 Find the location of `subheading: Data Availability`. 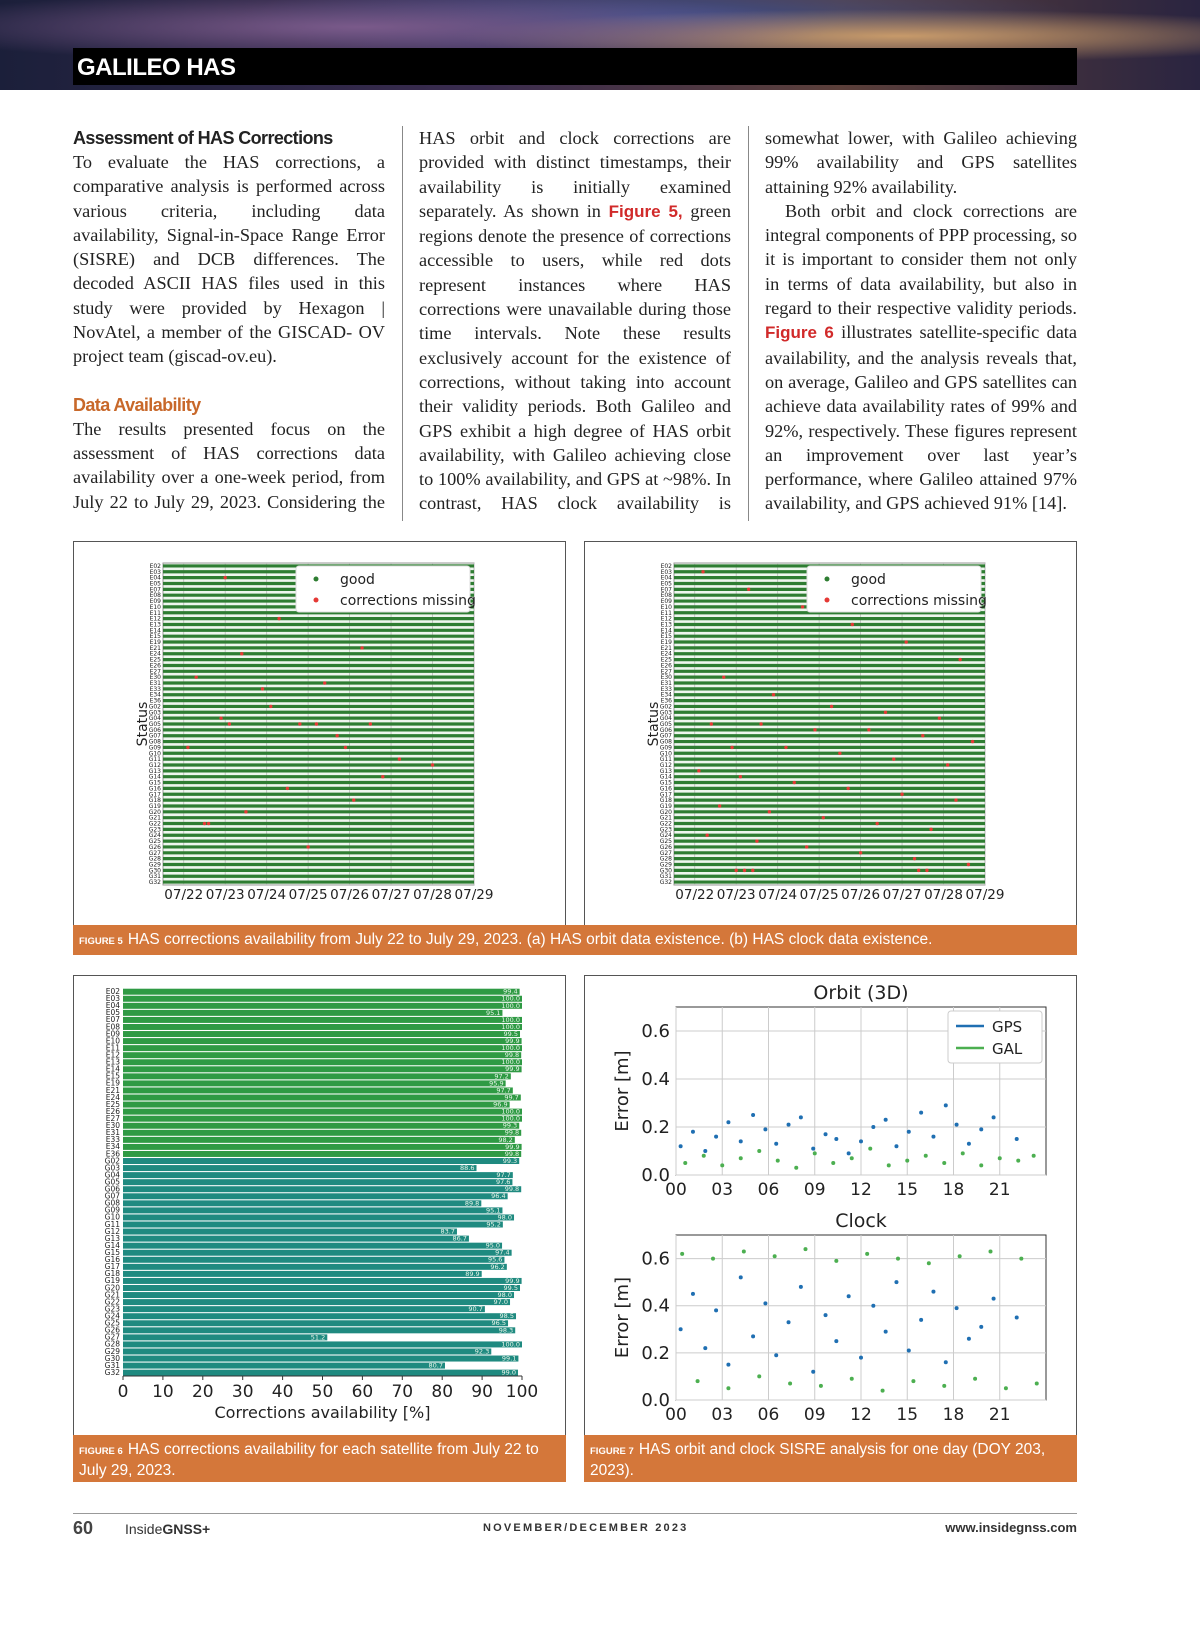

subheading: Data Availability is located at coordinates (137, 404).